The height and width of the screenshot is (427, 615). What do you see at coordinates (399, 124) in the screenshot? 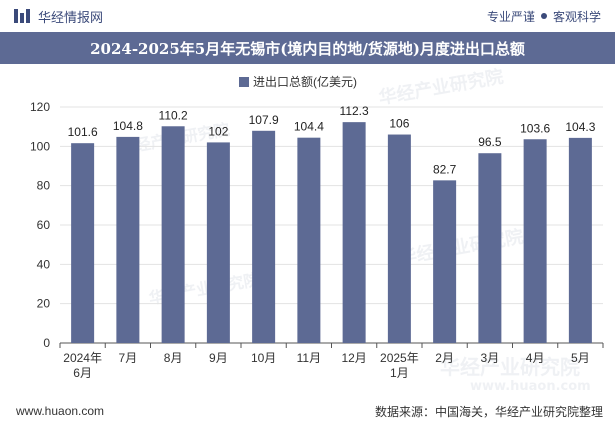
I see `data-label: 106` at bounding box center [399, 124].